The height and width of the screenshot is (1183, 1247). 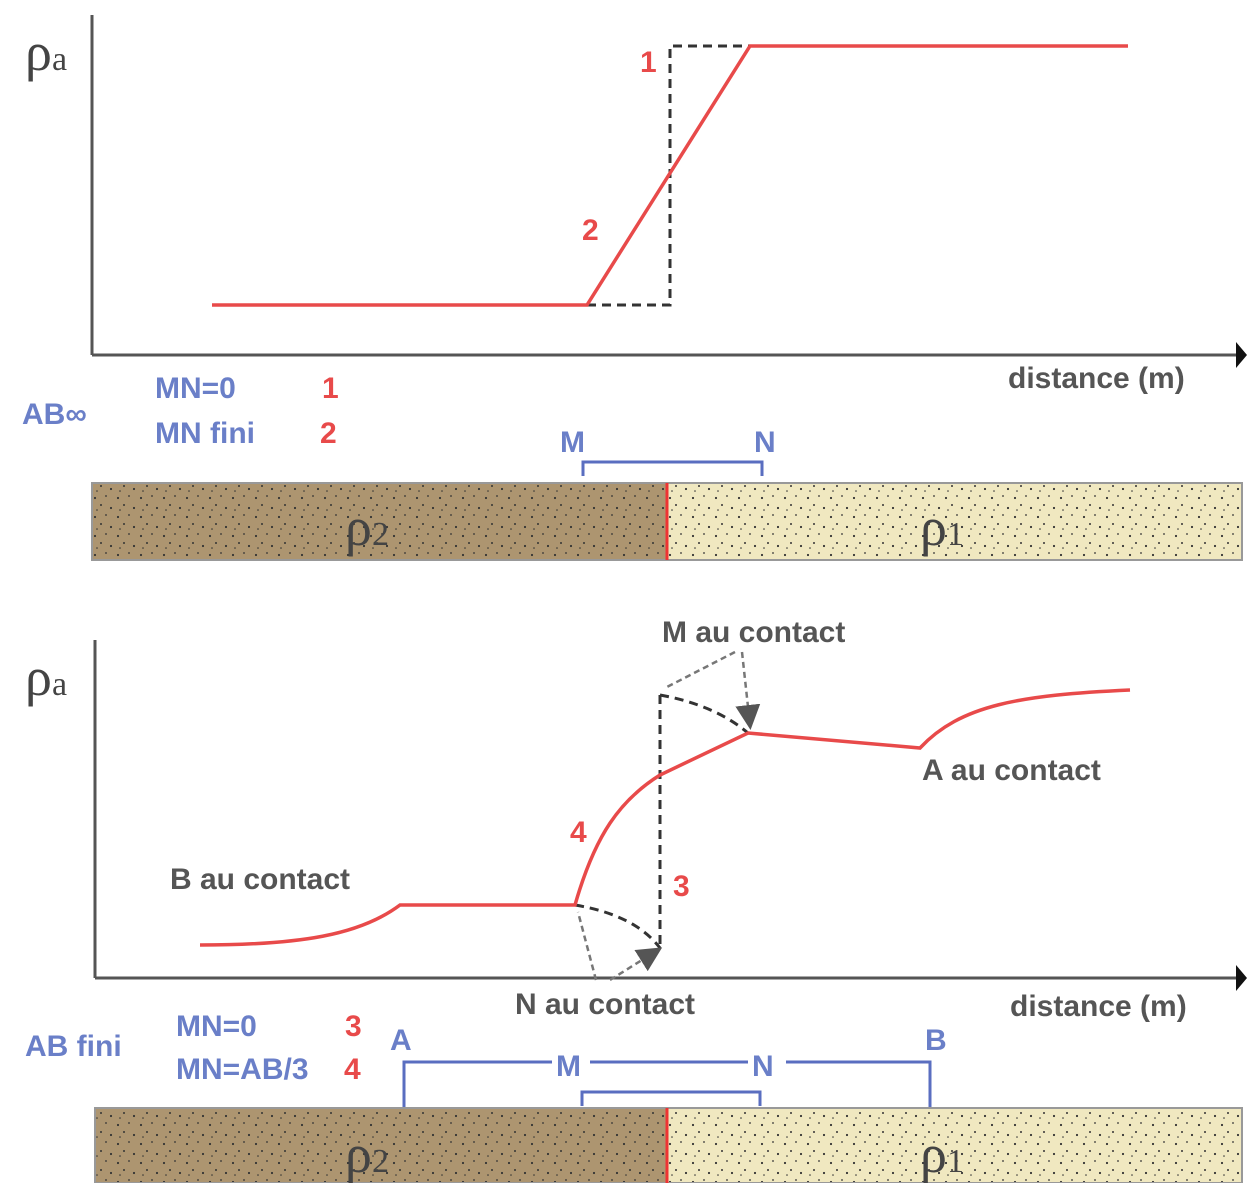 What do you see at coordinates (205, 433) in the screenshot?
I see `legend-text: MN fini` at bounding box center [205, 433].